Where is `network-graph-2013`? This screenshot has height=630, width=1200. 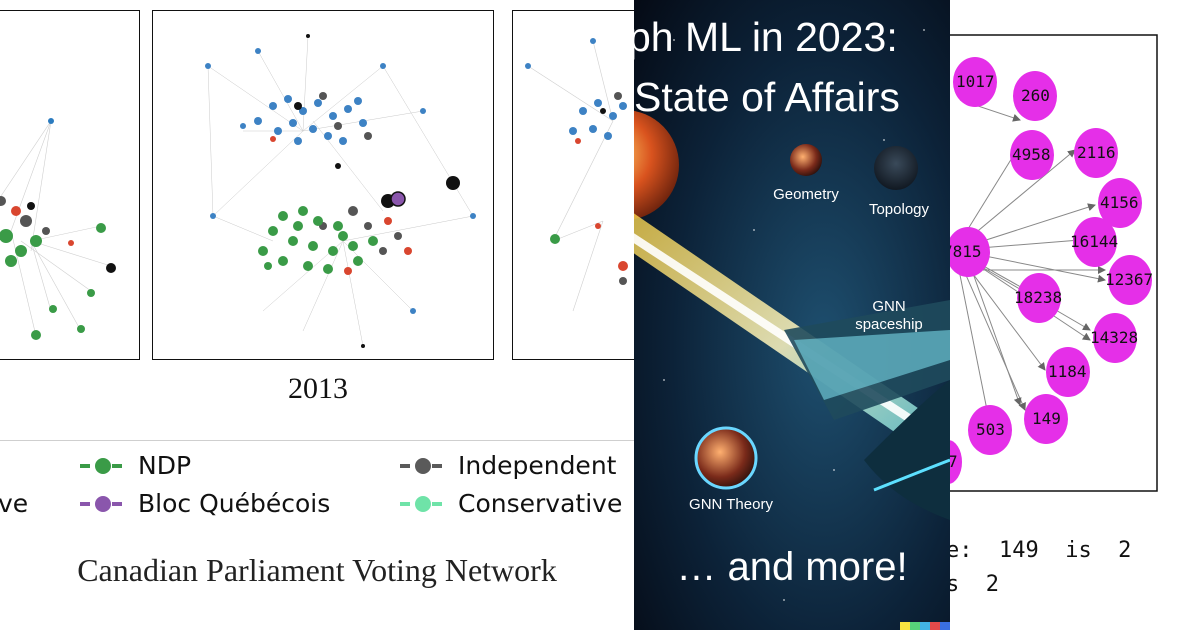
network-graph-2013 is located at coordinates (340, 191).